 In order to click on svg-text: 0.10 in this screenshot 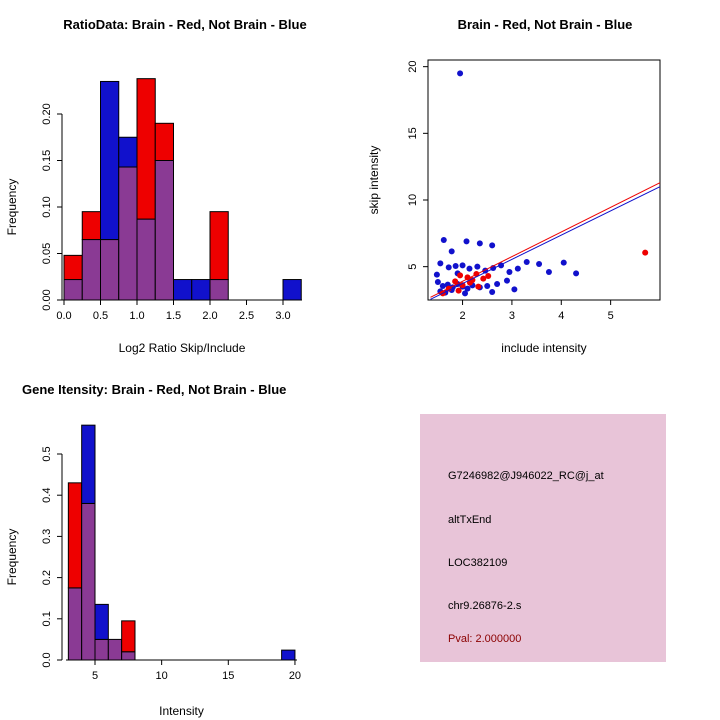, I will do `click(47, 206)`.